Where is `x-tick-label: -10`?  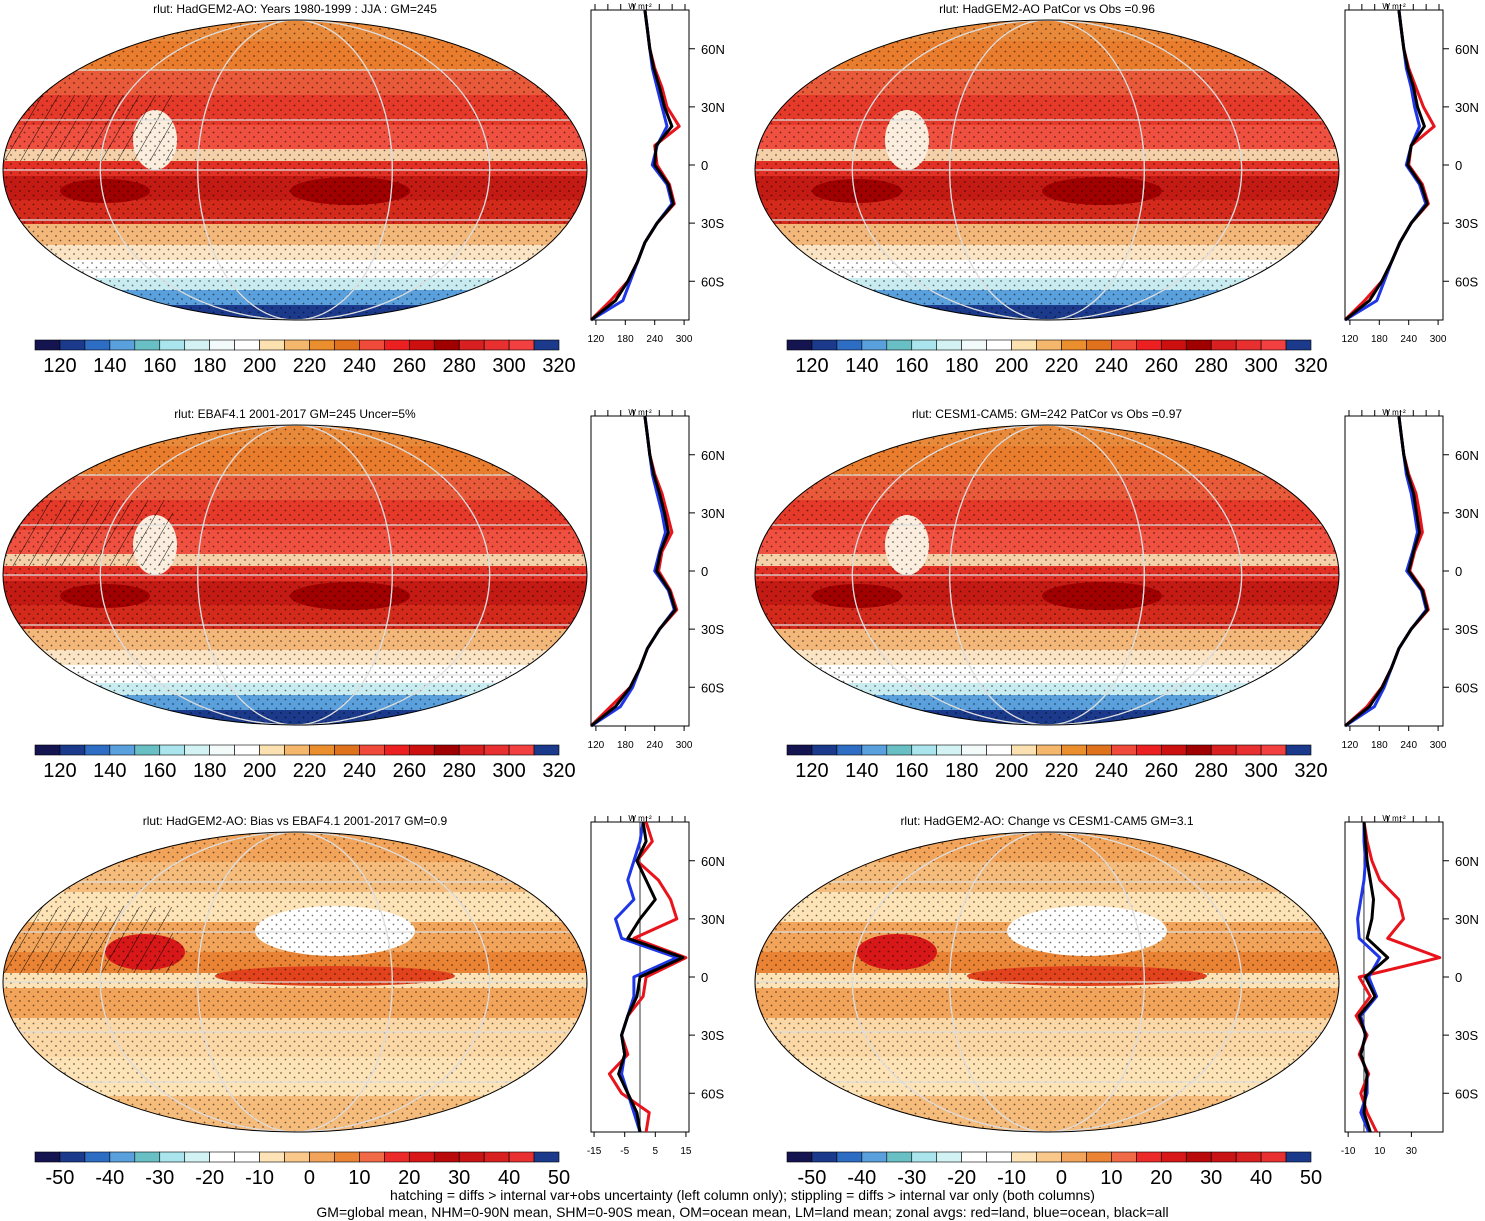
x-tick-label: -10 is located at coordinates (1348, 1151).